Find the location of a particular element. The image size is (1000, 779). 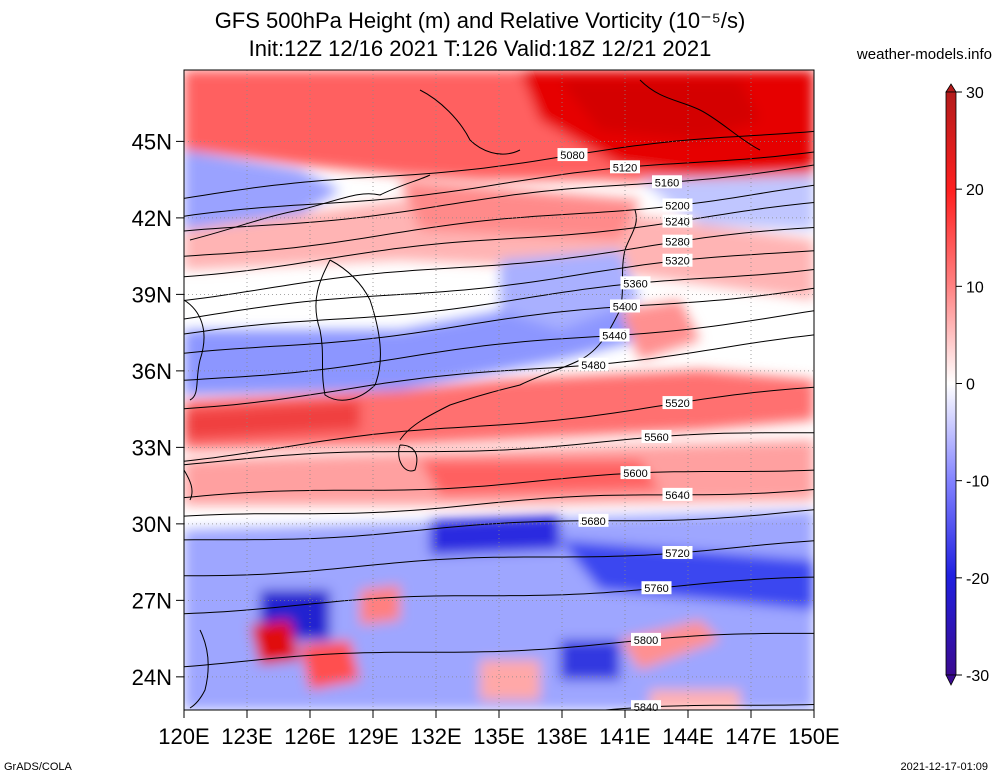

colorbar-label: 0 is located at coordinates (970, 385).